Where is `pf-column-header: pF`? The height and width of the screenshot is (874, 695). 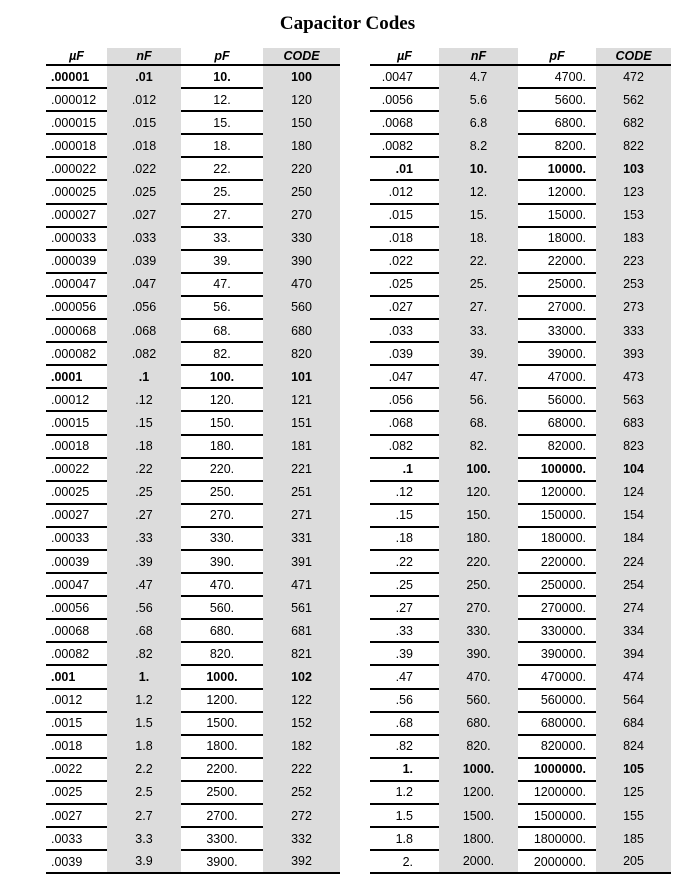
pf-column-header: pF is located at coordinates (222, 57).